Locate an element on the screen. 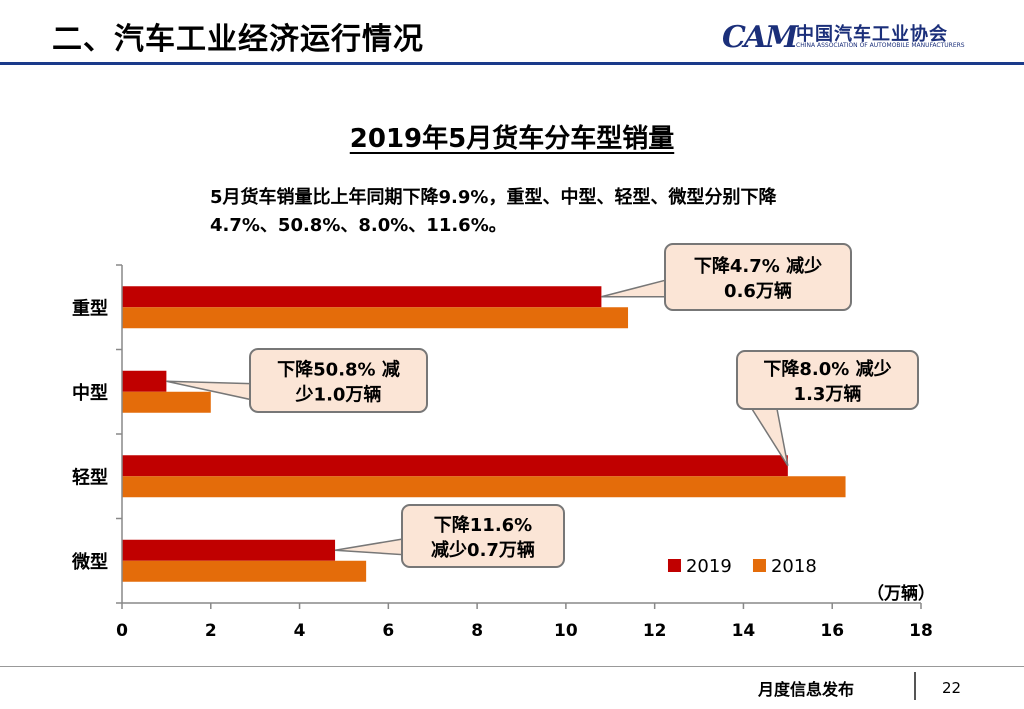  footer-label: 月度信息发布 is located at coordinates (806, 689).